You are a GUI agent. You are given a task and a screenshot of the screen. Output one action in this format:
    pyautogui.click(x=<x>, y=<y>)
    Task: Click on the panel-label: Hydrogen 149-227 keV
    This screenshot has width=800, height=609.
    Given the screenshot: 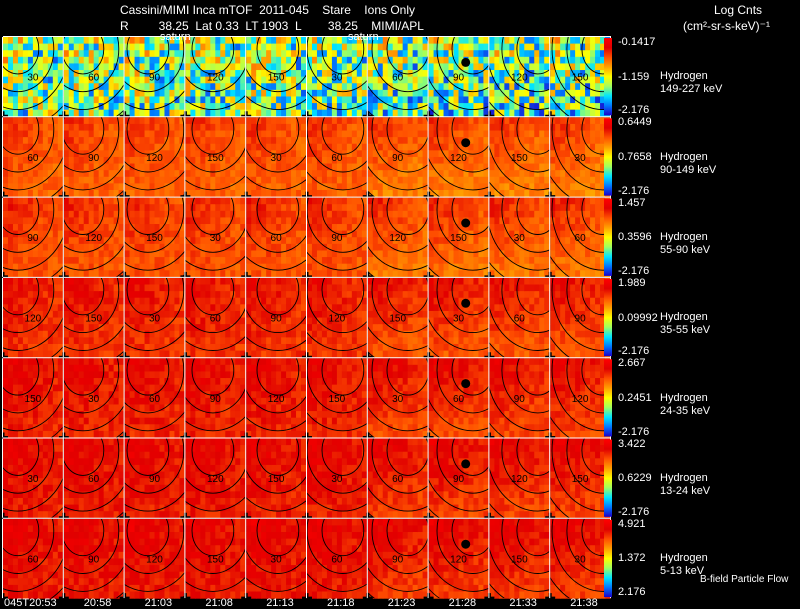 What is the action you would take?
    pyautogui.click(x=691, y=83)
    